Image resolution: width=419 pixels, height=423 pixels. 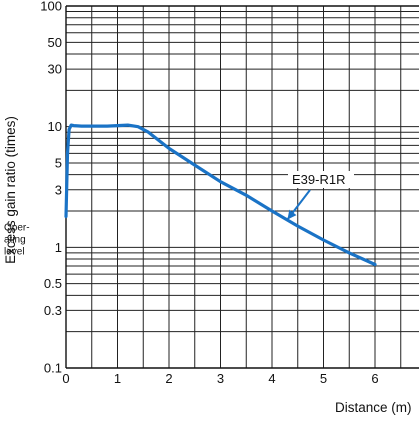 What do you see at coordinates (374, 378) in the screenshot?
I see `x-tick-label: 6` at bounding box center [374, 378].